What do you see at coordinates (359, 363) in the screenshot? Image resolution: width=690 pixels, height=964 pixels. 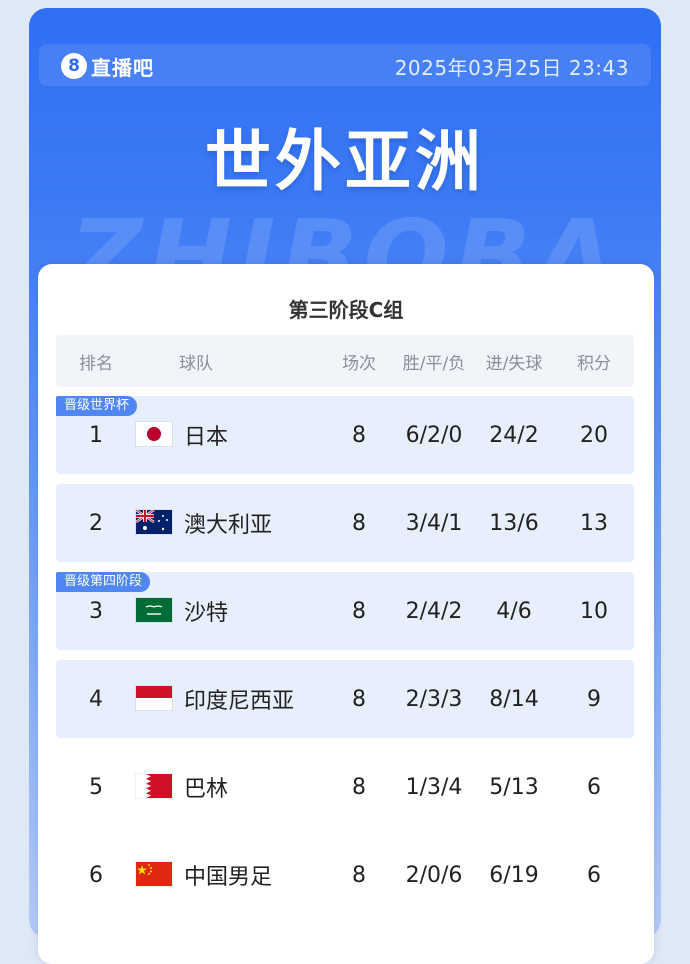 I see `header-matches: 场次` at bounding box center [359, 363].